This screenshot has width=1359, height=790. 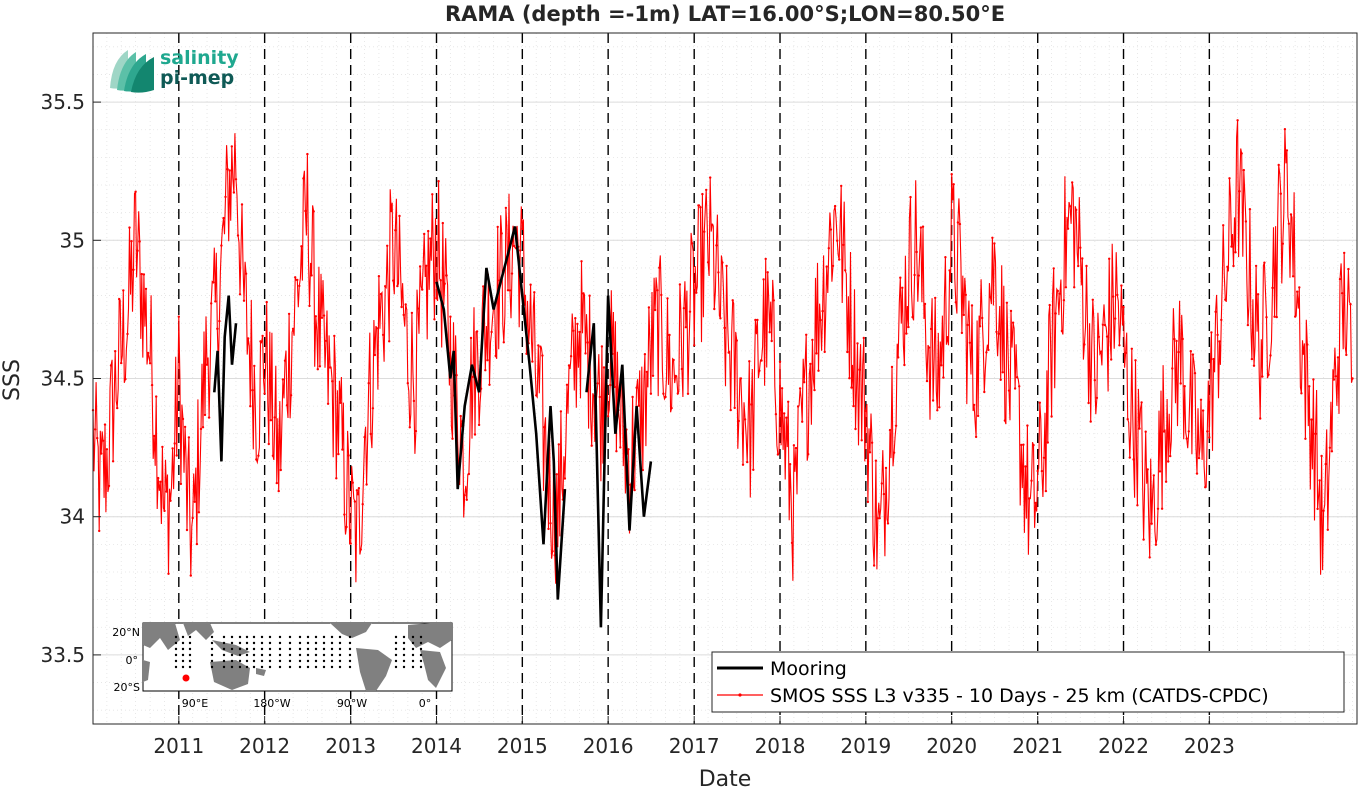 What do you see at coordinates (1037, 746) in the screenshot?
I see `x-tick-label: 2021` at bounding box center [1037, 746].